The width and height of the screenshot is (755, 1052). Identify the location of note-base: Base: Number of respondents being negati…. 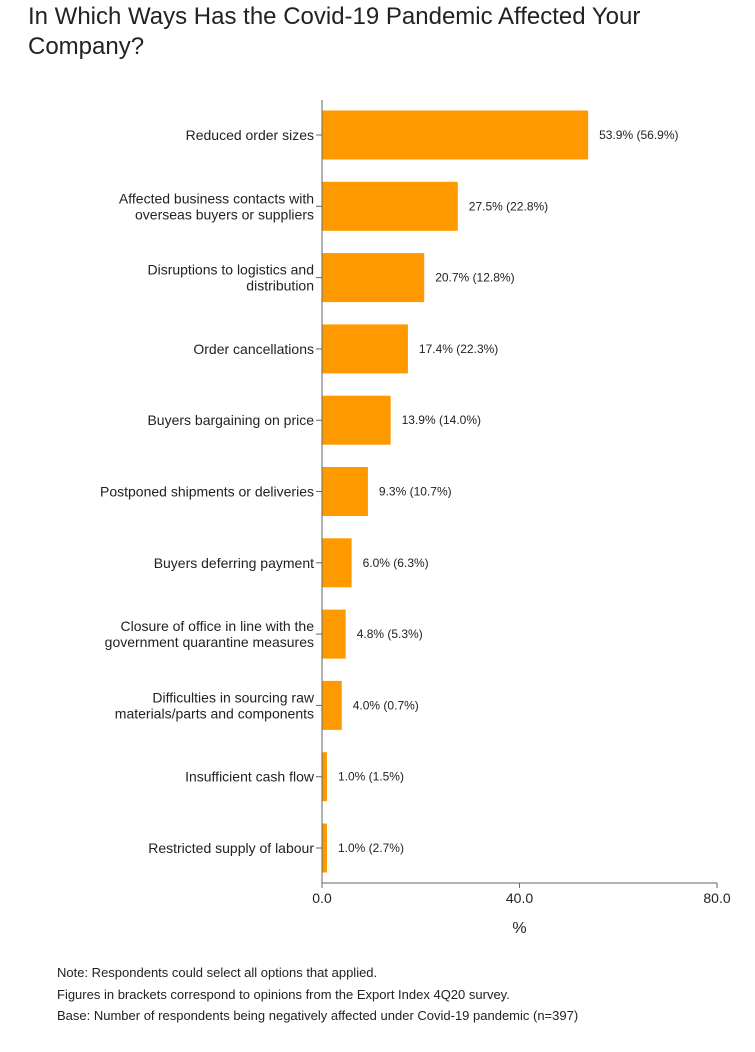
(318, 1015).